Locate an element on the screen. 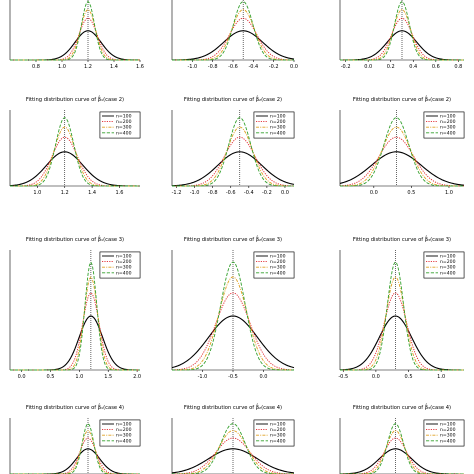 The image size is (474, 474). x-tick-label: -1.2 is located at coordinates (177, 193).